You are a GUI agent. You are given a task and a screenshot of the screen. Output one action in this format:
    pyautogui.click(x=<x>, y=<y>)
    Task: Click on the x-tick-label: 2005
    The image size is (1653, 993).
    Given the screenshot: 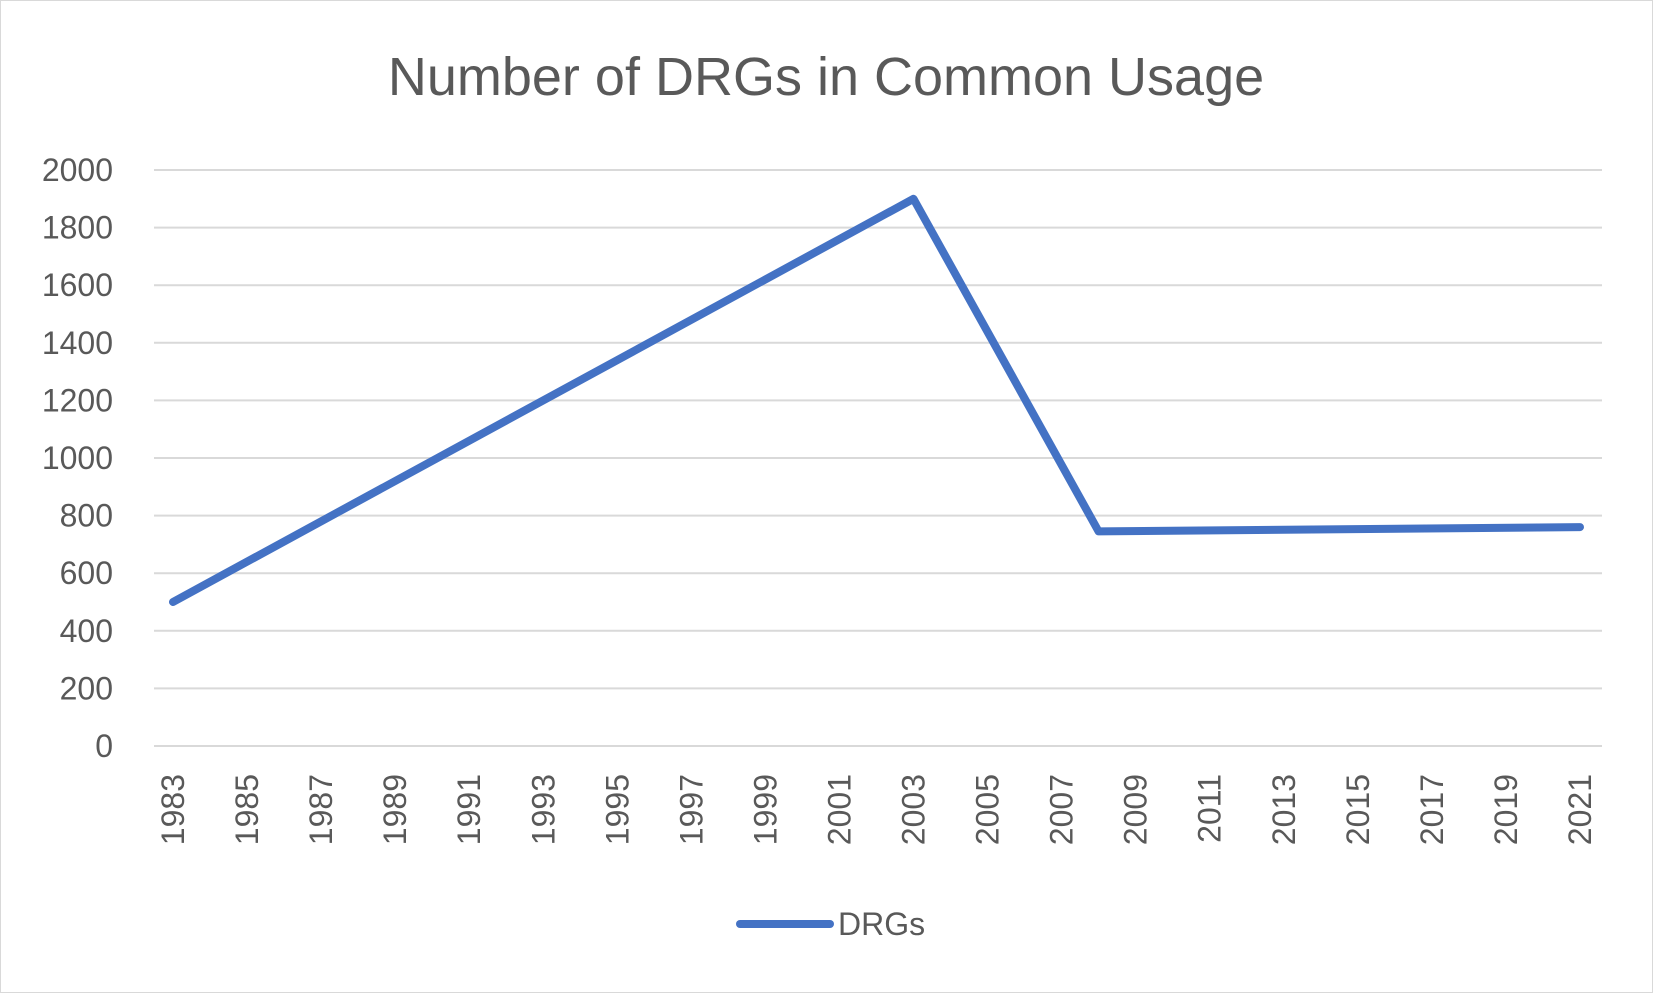 What is the action you would take?
    pyautogui.click(x=988, y=809)
    